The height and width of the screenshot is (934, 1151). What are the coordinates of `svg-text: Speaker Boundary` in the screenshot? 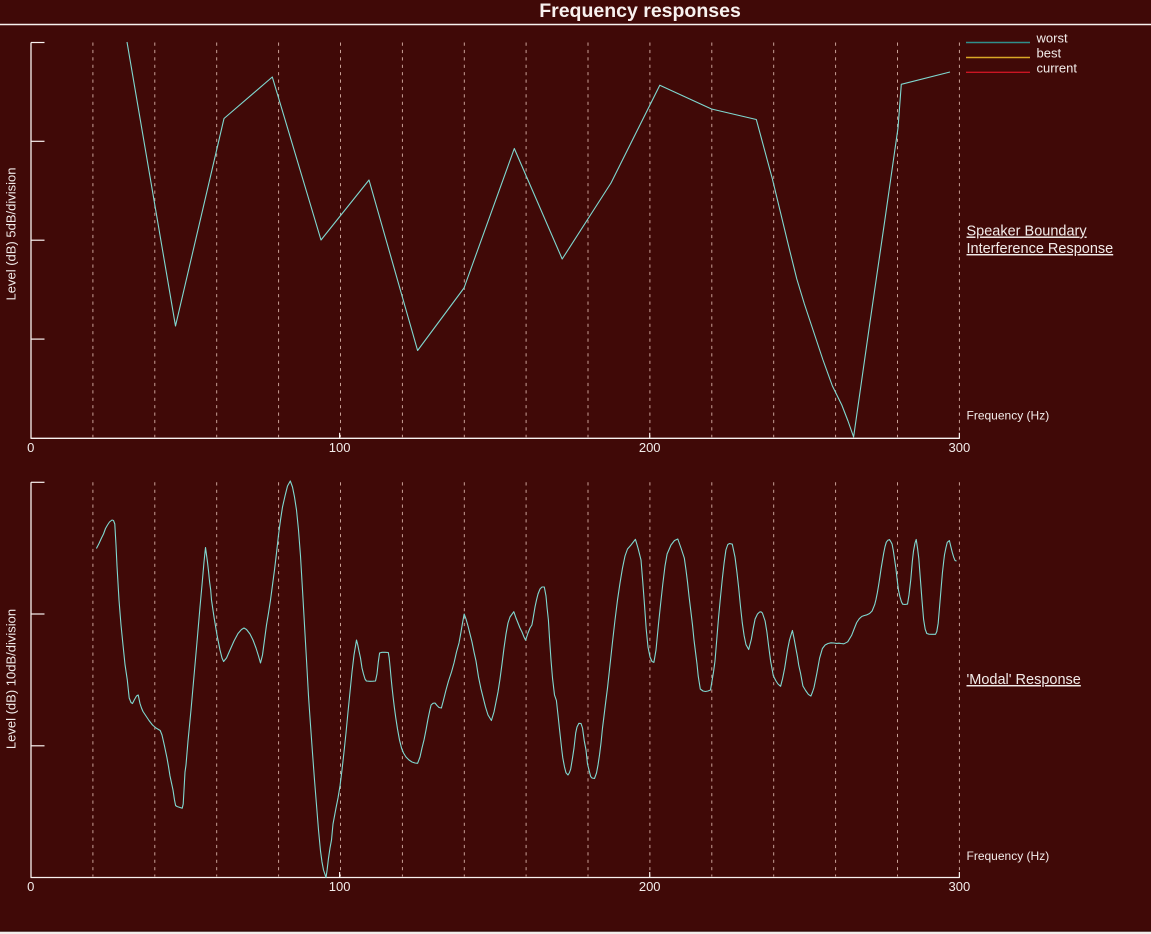 It's located at (1027, 232).